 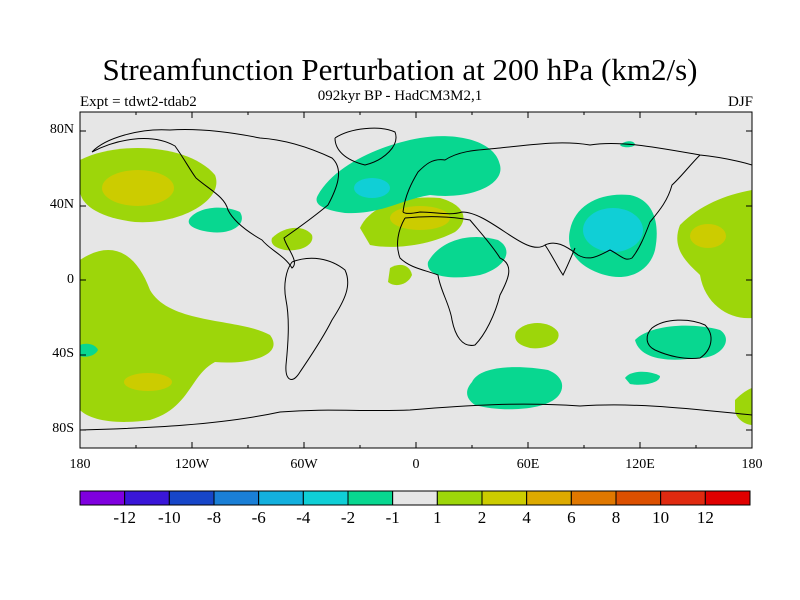 What do you see at coordinates (679, 339) in the screenshot?
I see `coast-australia` at bounding box center [679, 339].